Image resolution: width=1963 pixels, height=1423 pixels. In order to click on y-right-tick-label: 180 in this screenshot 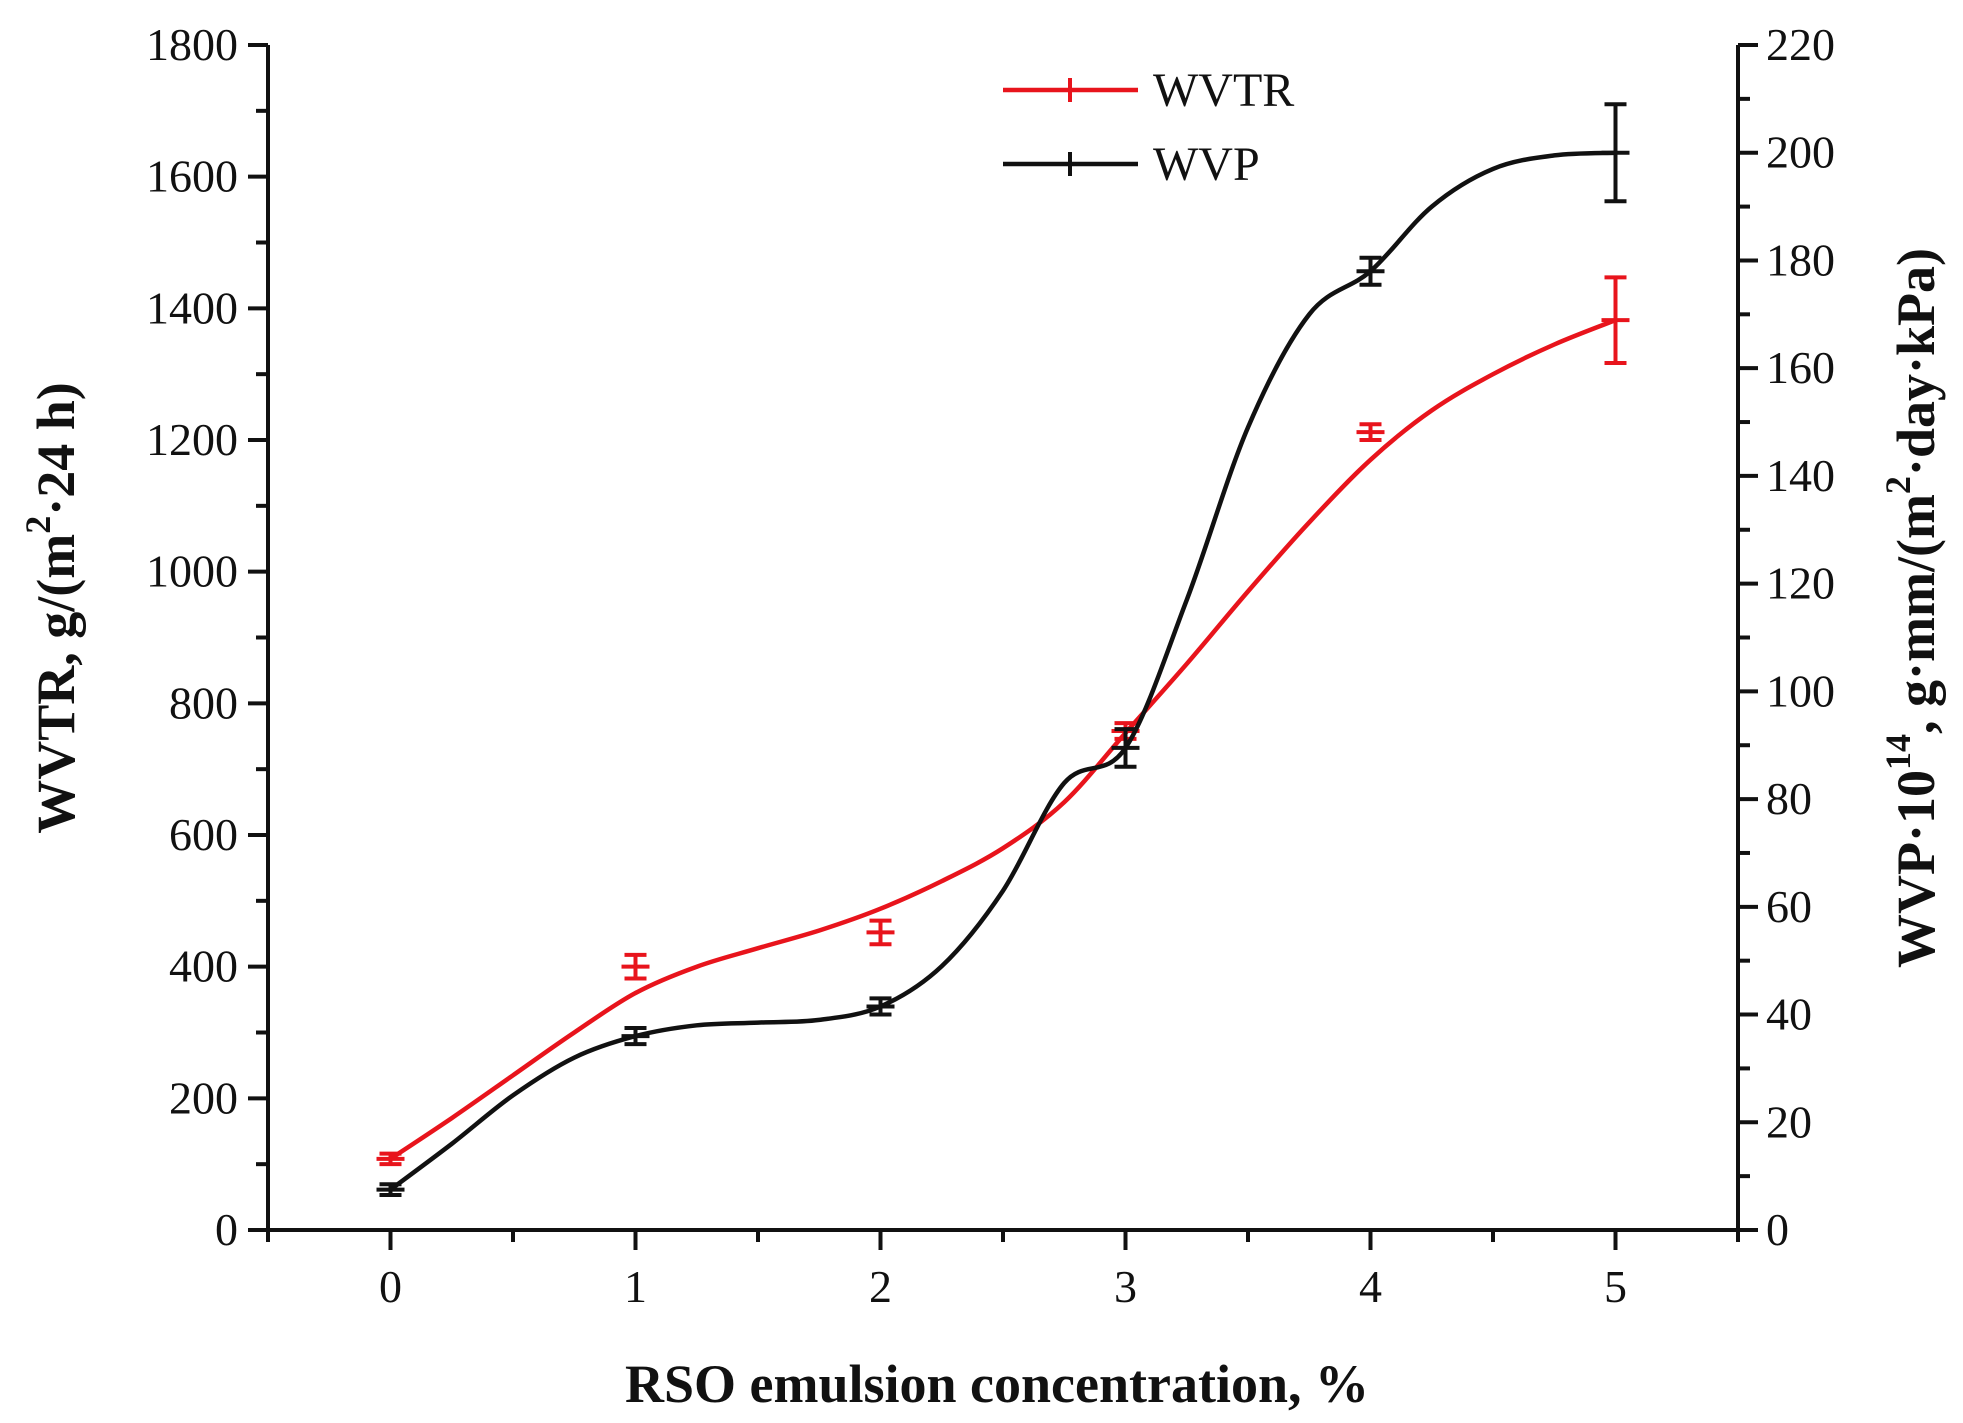, I will do `click(1800, 259)`.